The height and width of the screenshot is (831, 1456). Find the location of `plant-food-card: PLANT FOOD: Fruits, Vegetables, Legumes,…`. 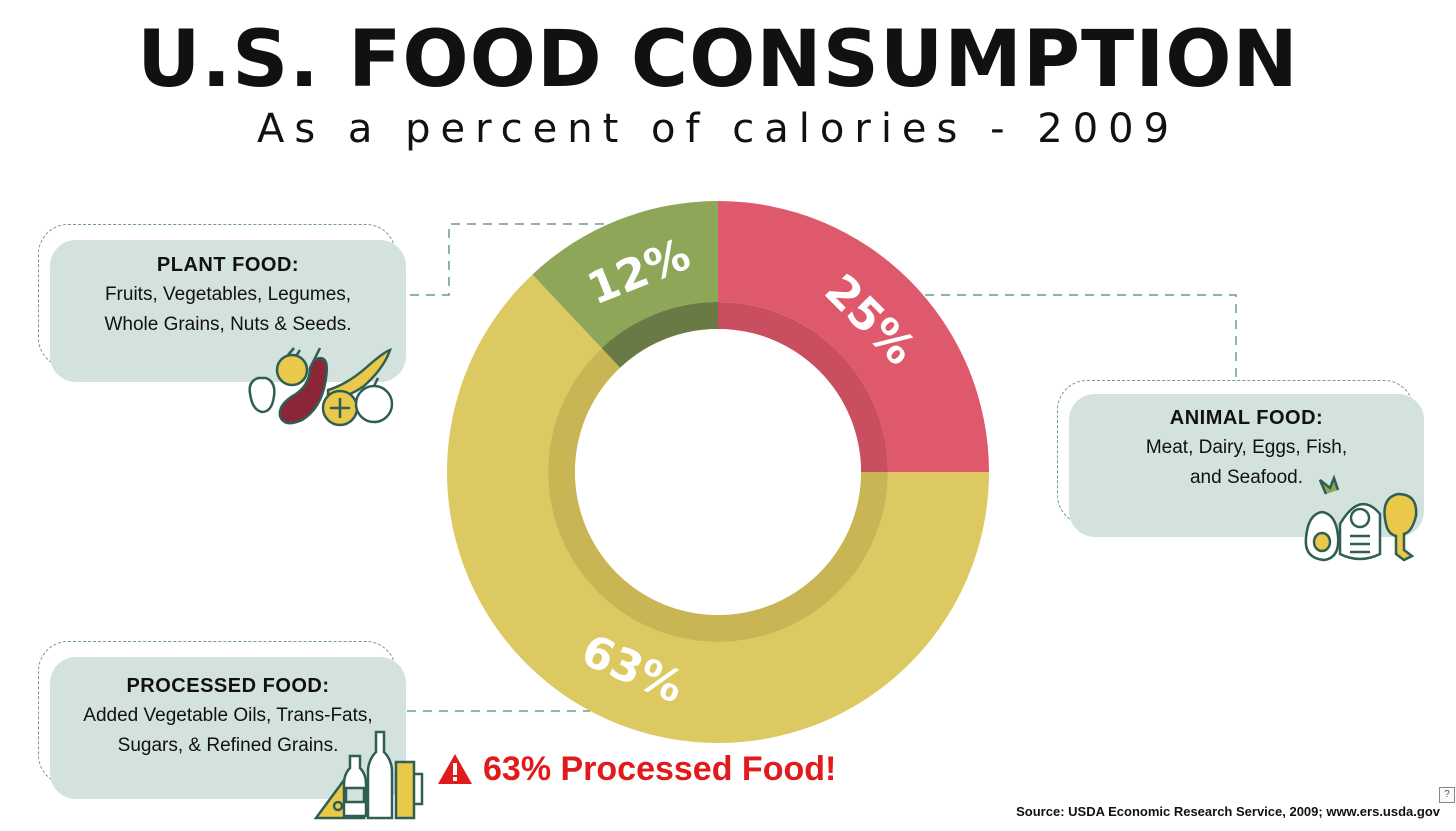

plant-food-card: PLANT FOOD: Fruits, Vegetables, Legumes,… is located at coordinates (228, 311).